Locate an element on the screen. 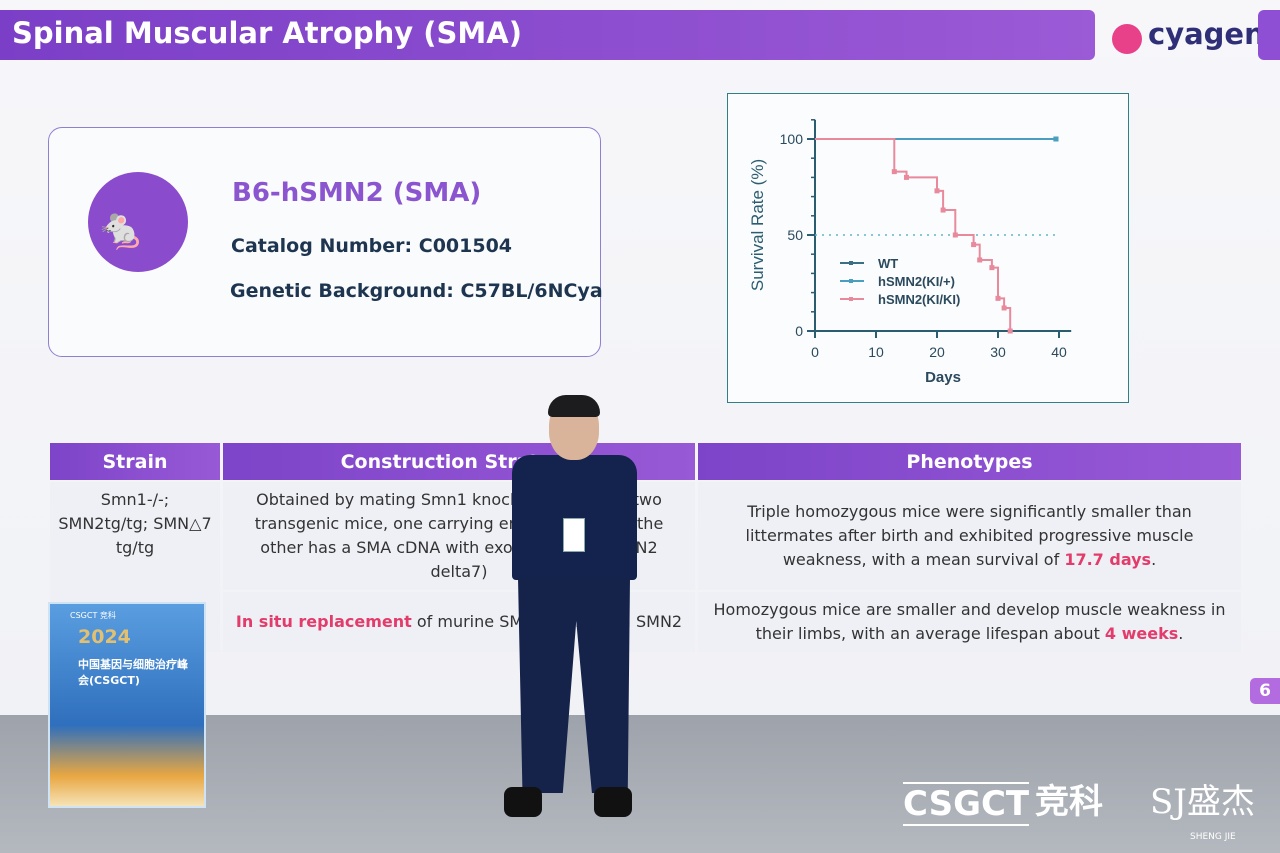  survival-chart-frame is located at coordinates (928, 248).